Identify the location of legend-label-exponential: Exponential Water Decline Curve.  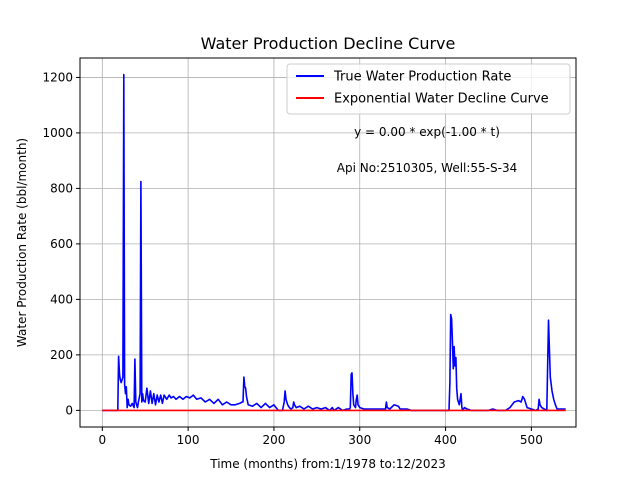
(441, 99).